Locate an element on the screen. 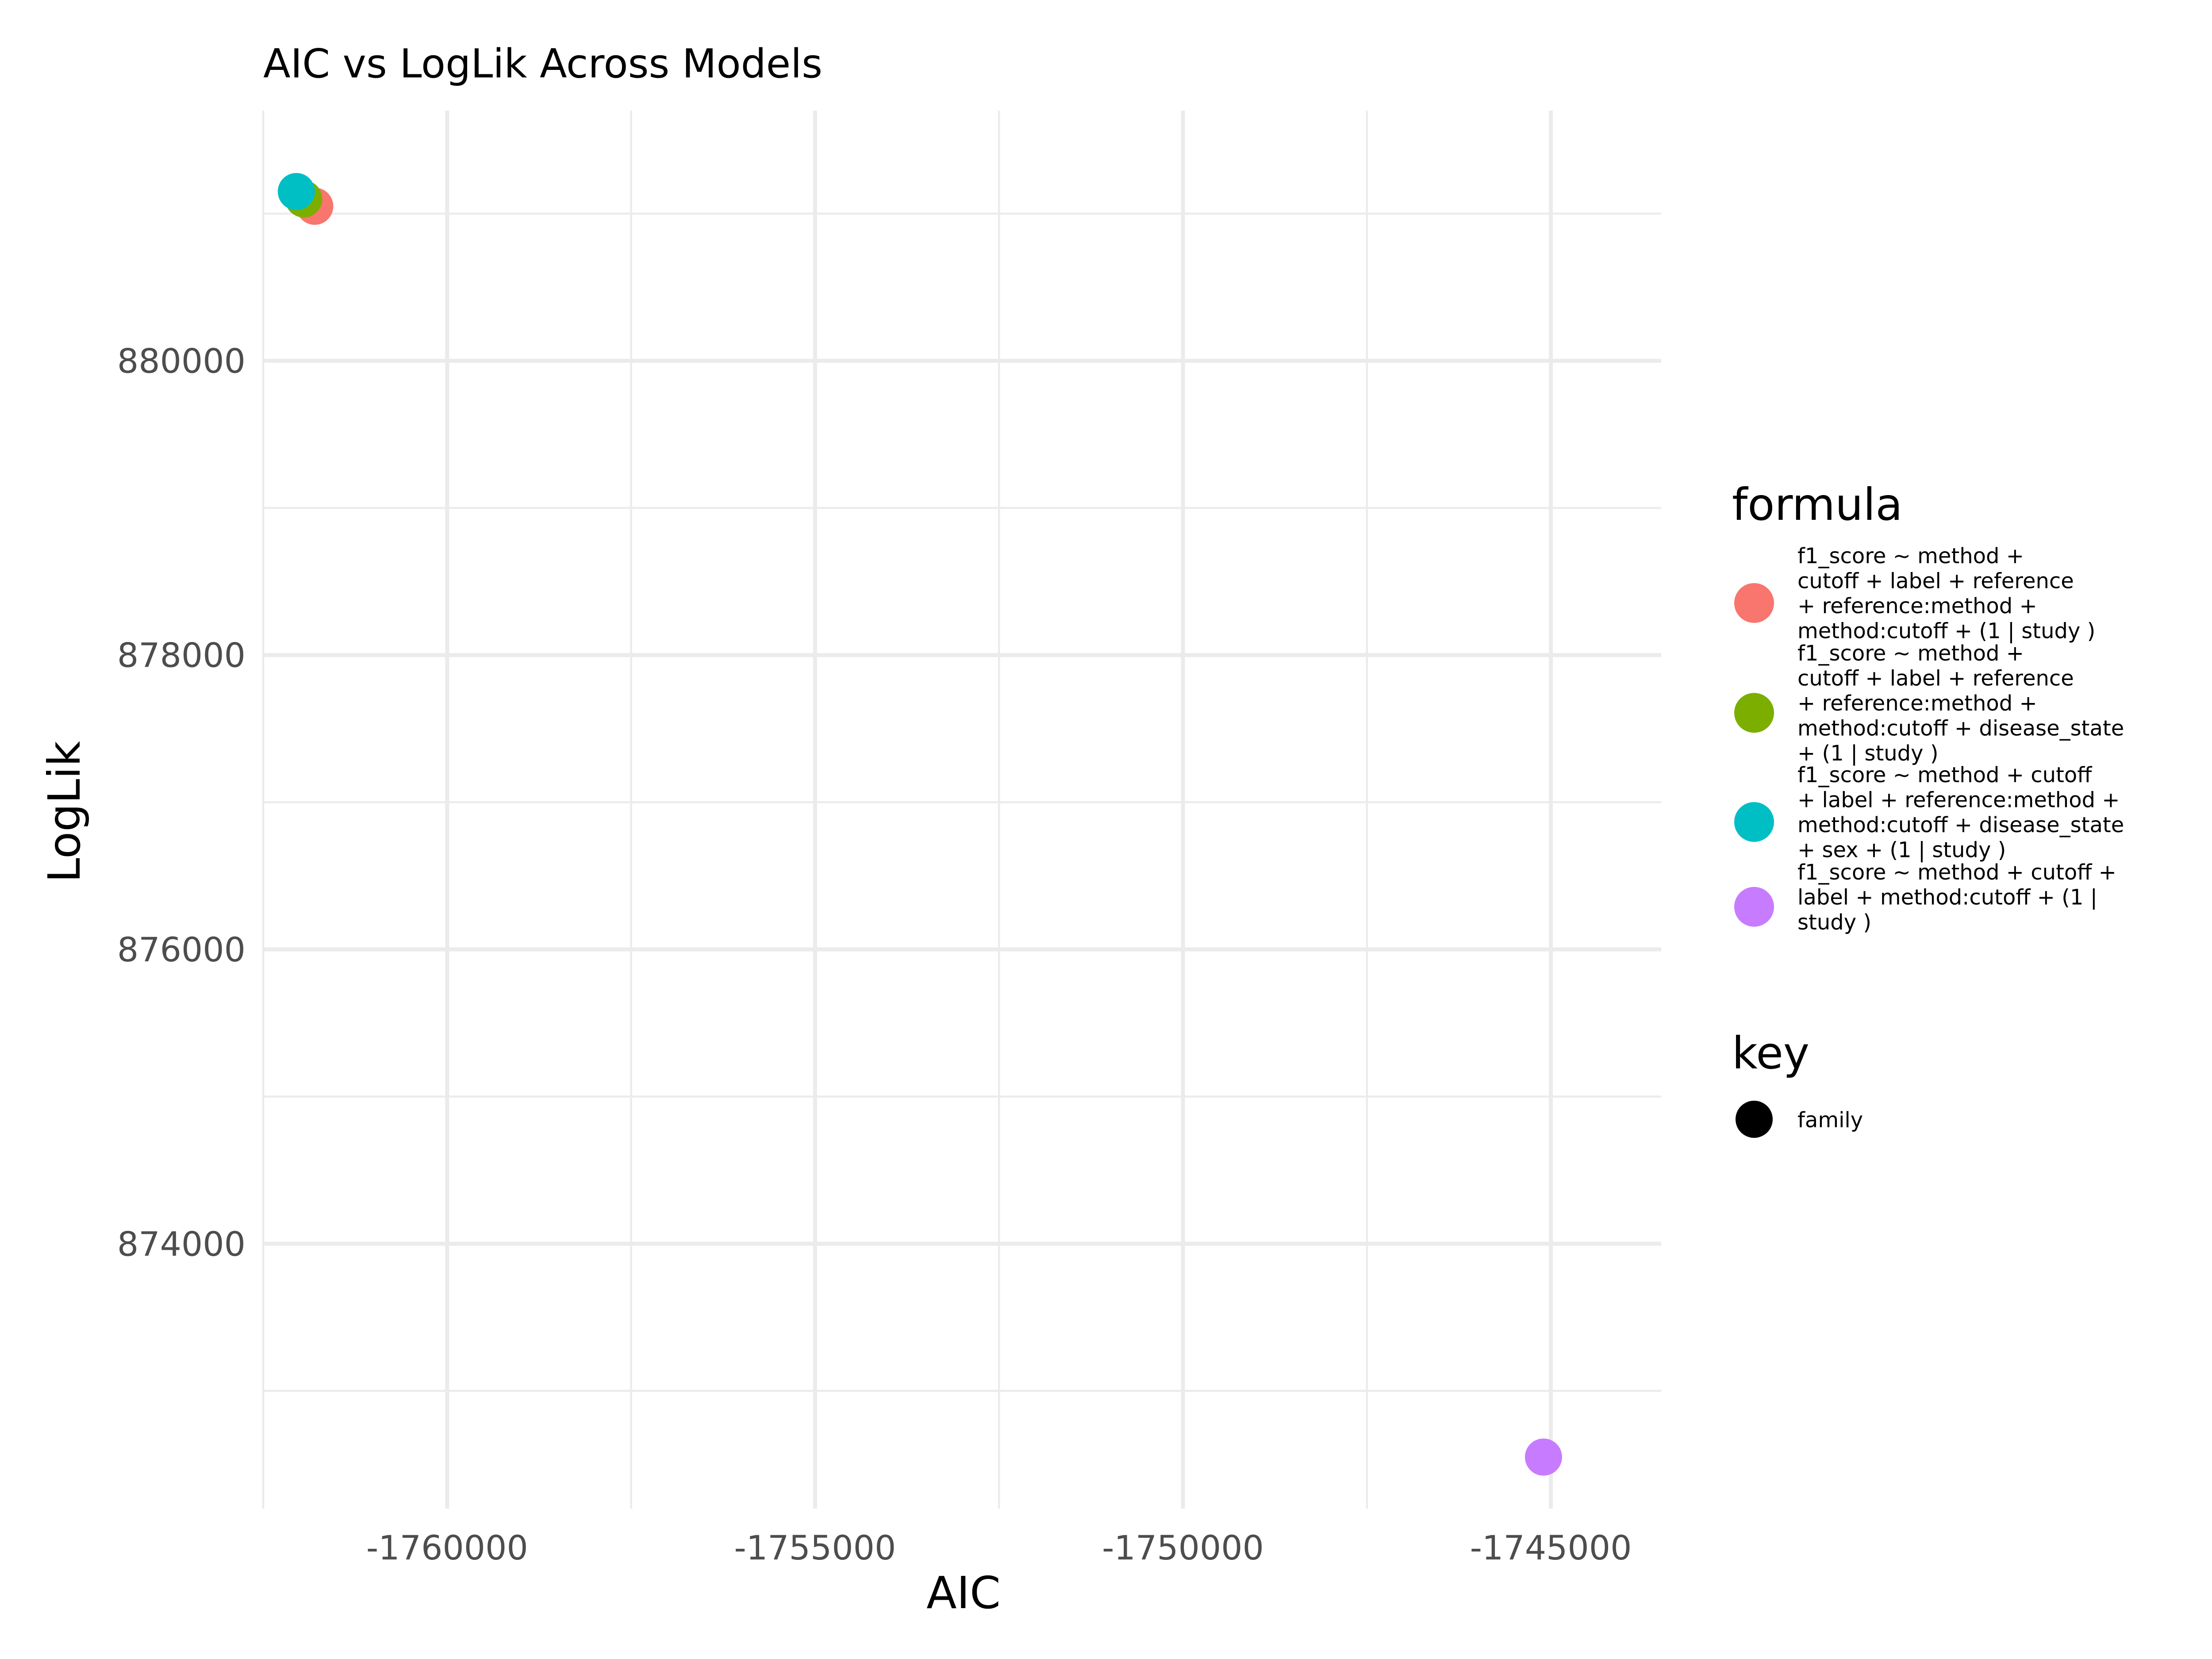 The height and width of the screenshot is (1659, 2212). x-axis-title: AIC is located at coordinates (964, 1593).